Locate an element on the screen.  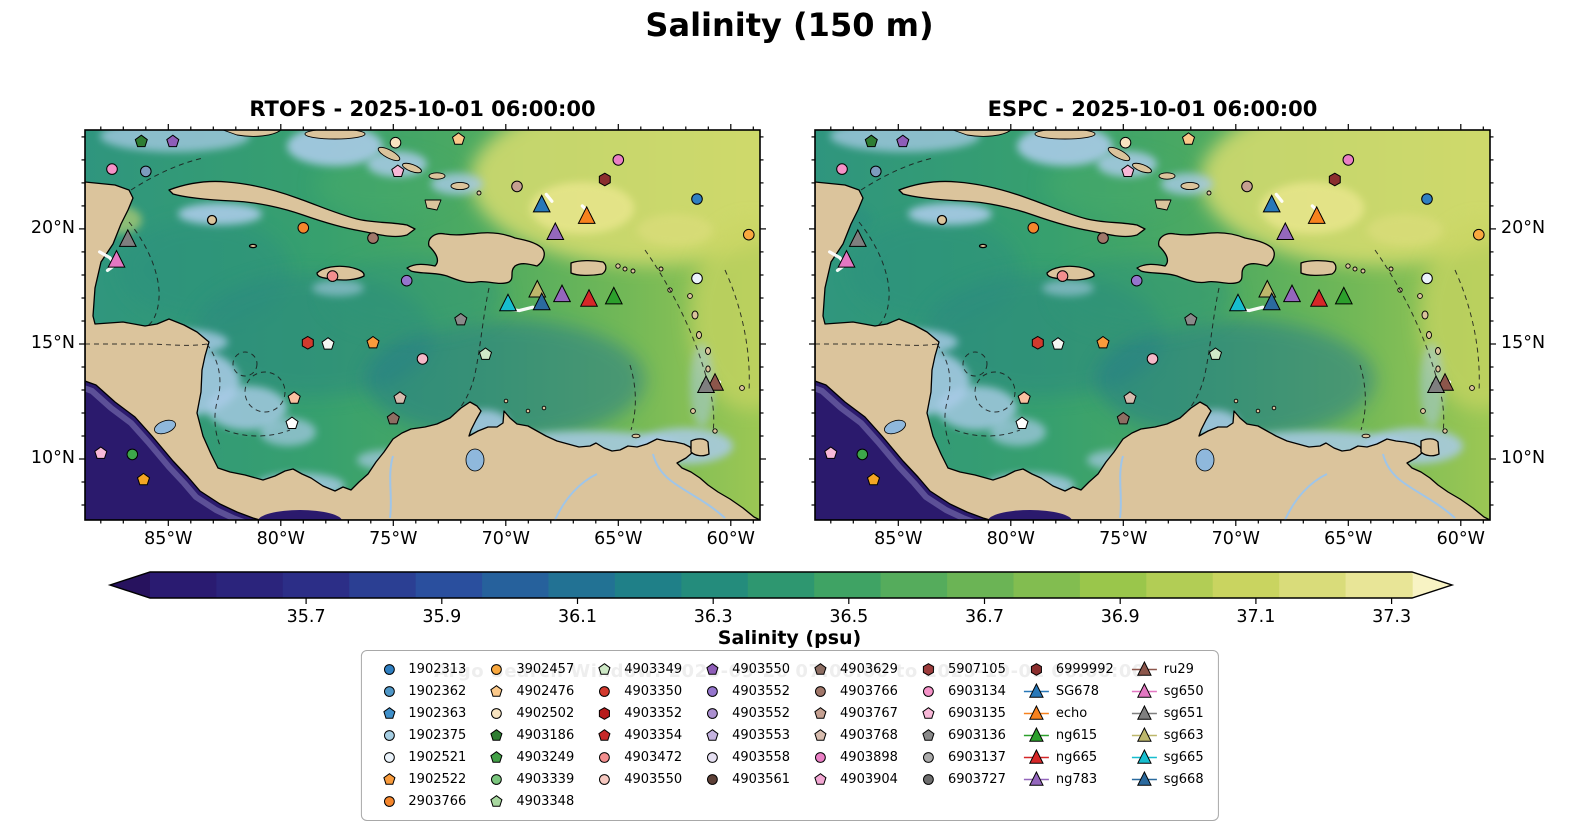
lake-maracaibo is located at coordinates (1205, 460).